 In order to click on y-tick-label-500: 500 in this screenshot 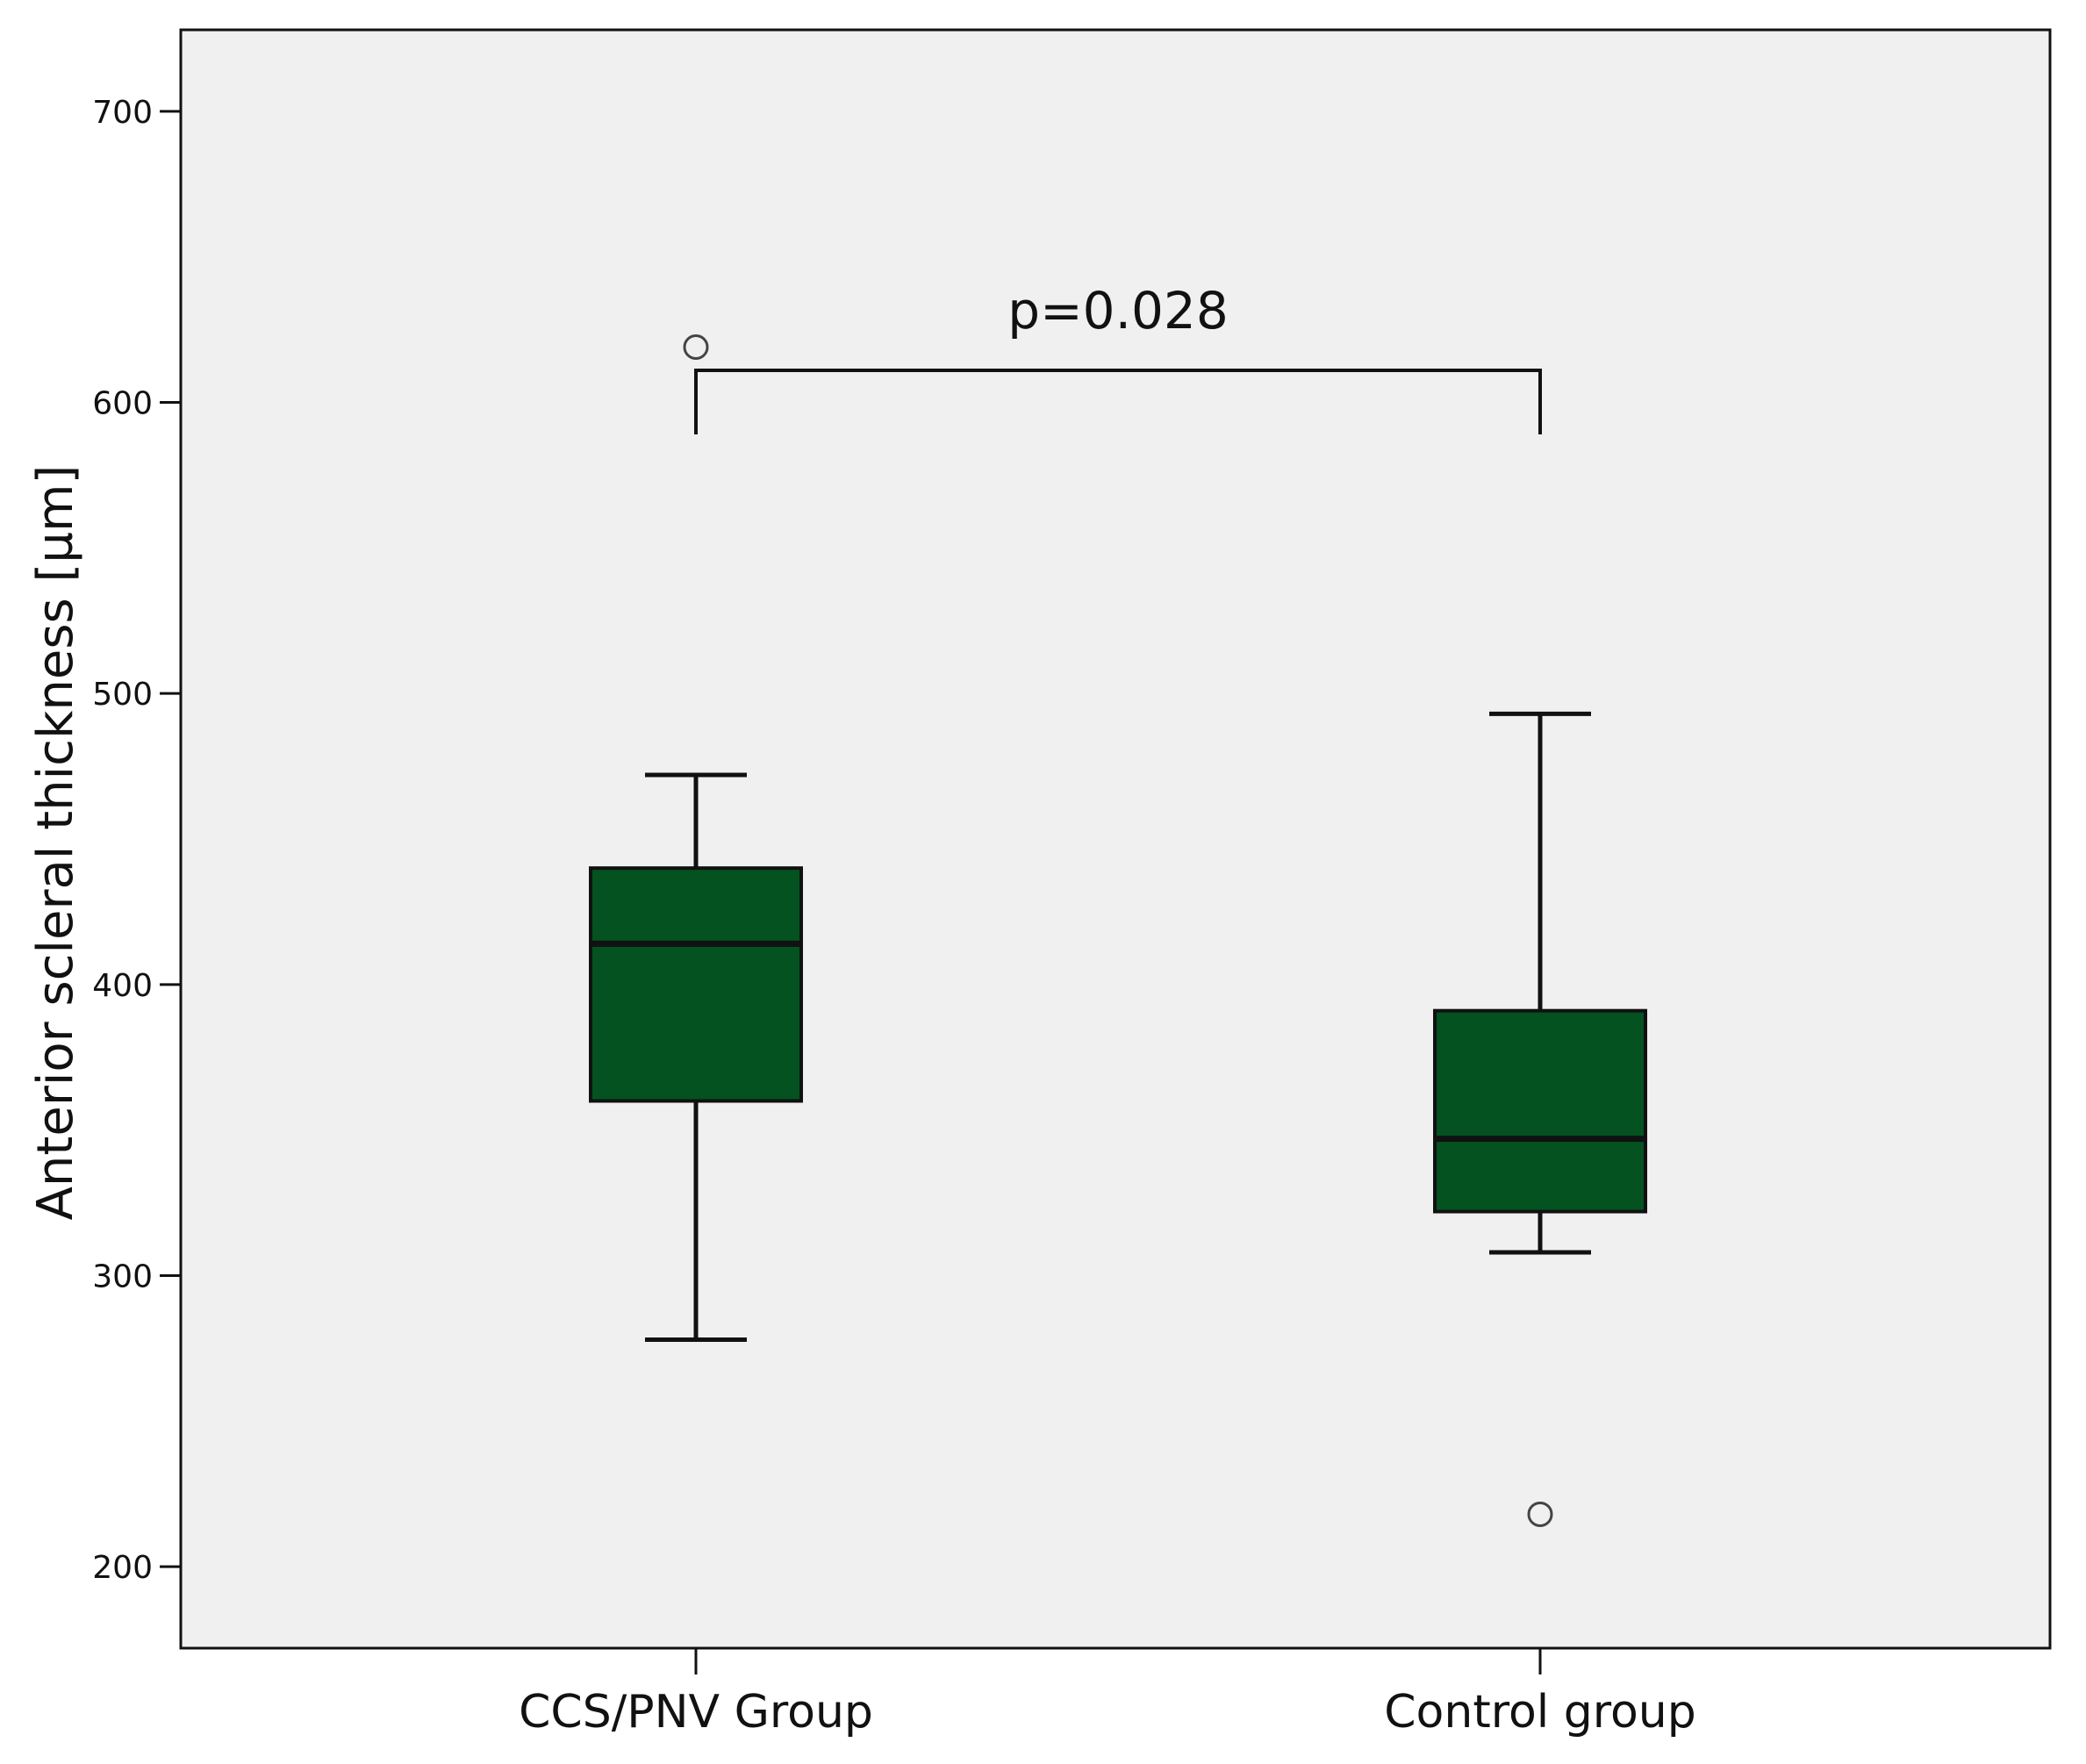, I will do `click(123, 695)`.